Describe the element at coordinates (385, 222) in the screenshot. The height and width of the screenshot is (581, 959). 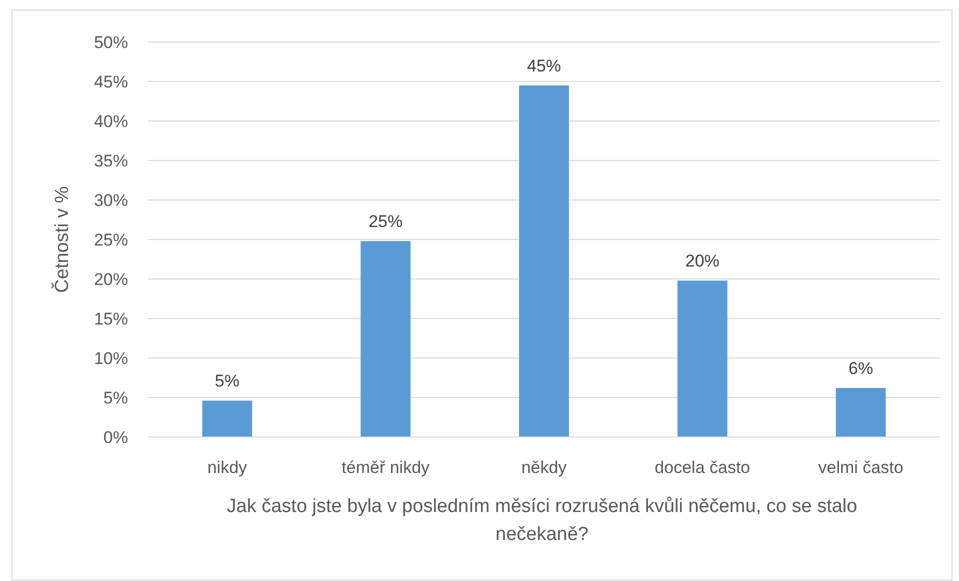
I see `data-label: 25%` at that location.